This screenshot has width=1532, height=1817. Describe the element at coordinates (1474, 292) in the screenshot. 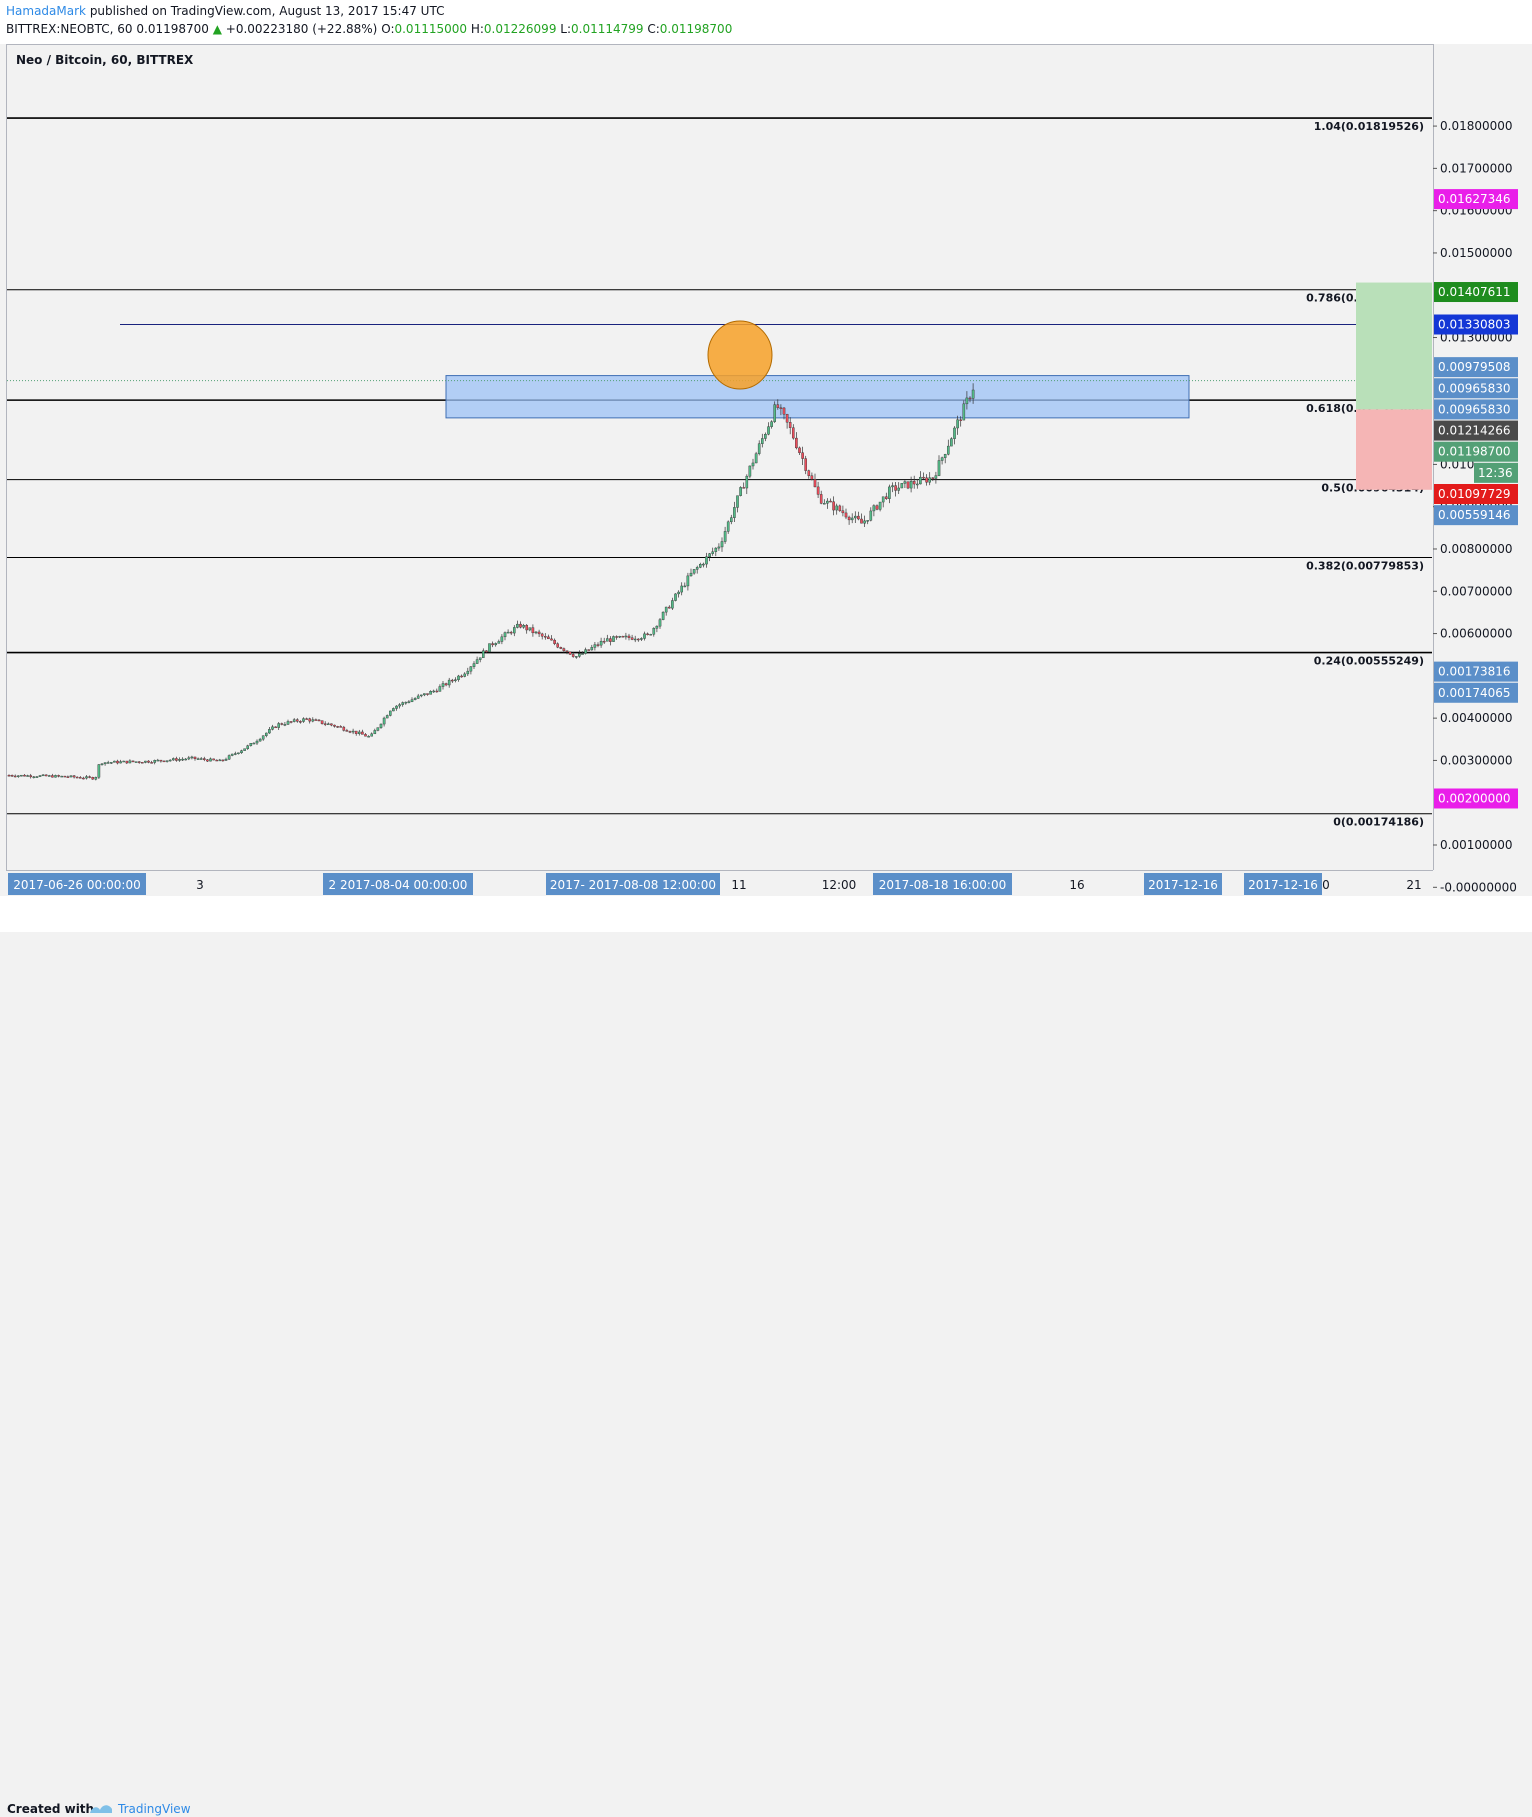

I see `price-tag-text: 0.01407611` at that location.